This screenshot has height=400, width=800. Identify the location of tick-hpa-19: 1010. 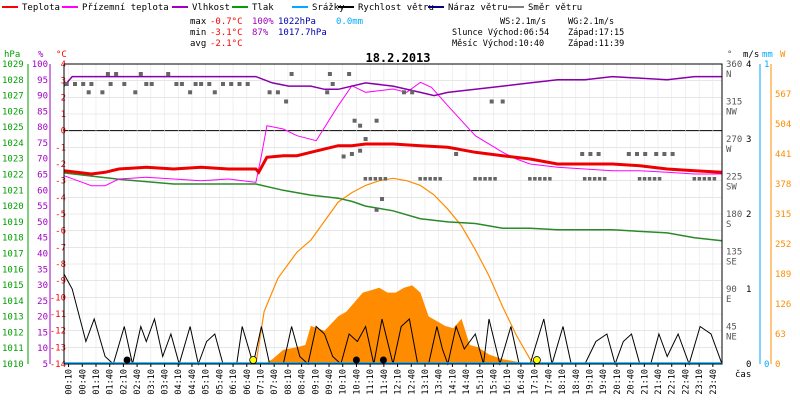
(13, 365).